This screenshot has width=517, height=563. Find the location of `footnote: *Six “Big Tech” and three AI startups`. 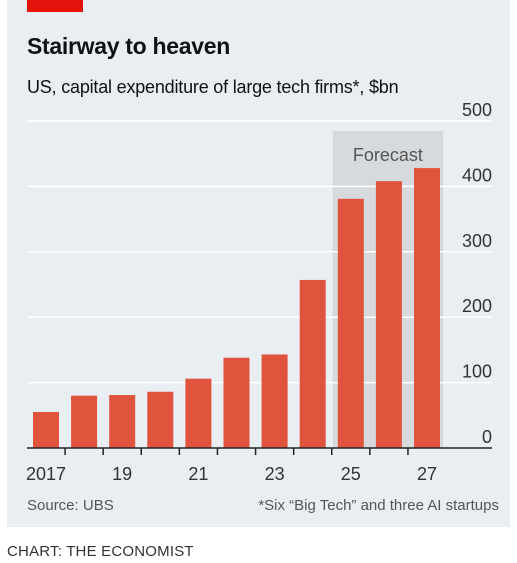

footnote: *Six “Big Tech” and three AI startups is located at coordinates (378, 505).